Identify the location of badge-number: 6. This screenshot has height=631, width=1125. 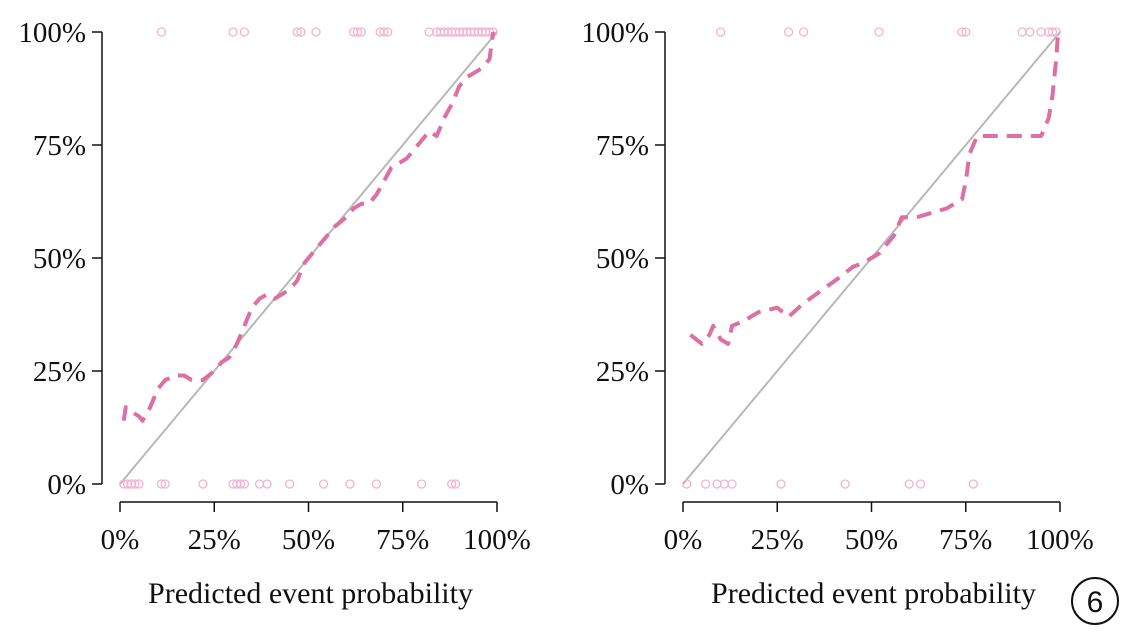
(1095, 602).